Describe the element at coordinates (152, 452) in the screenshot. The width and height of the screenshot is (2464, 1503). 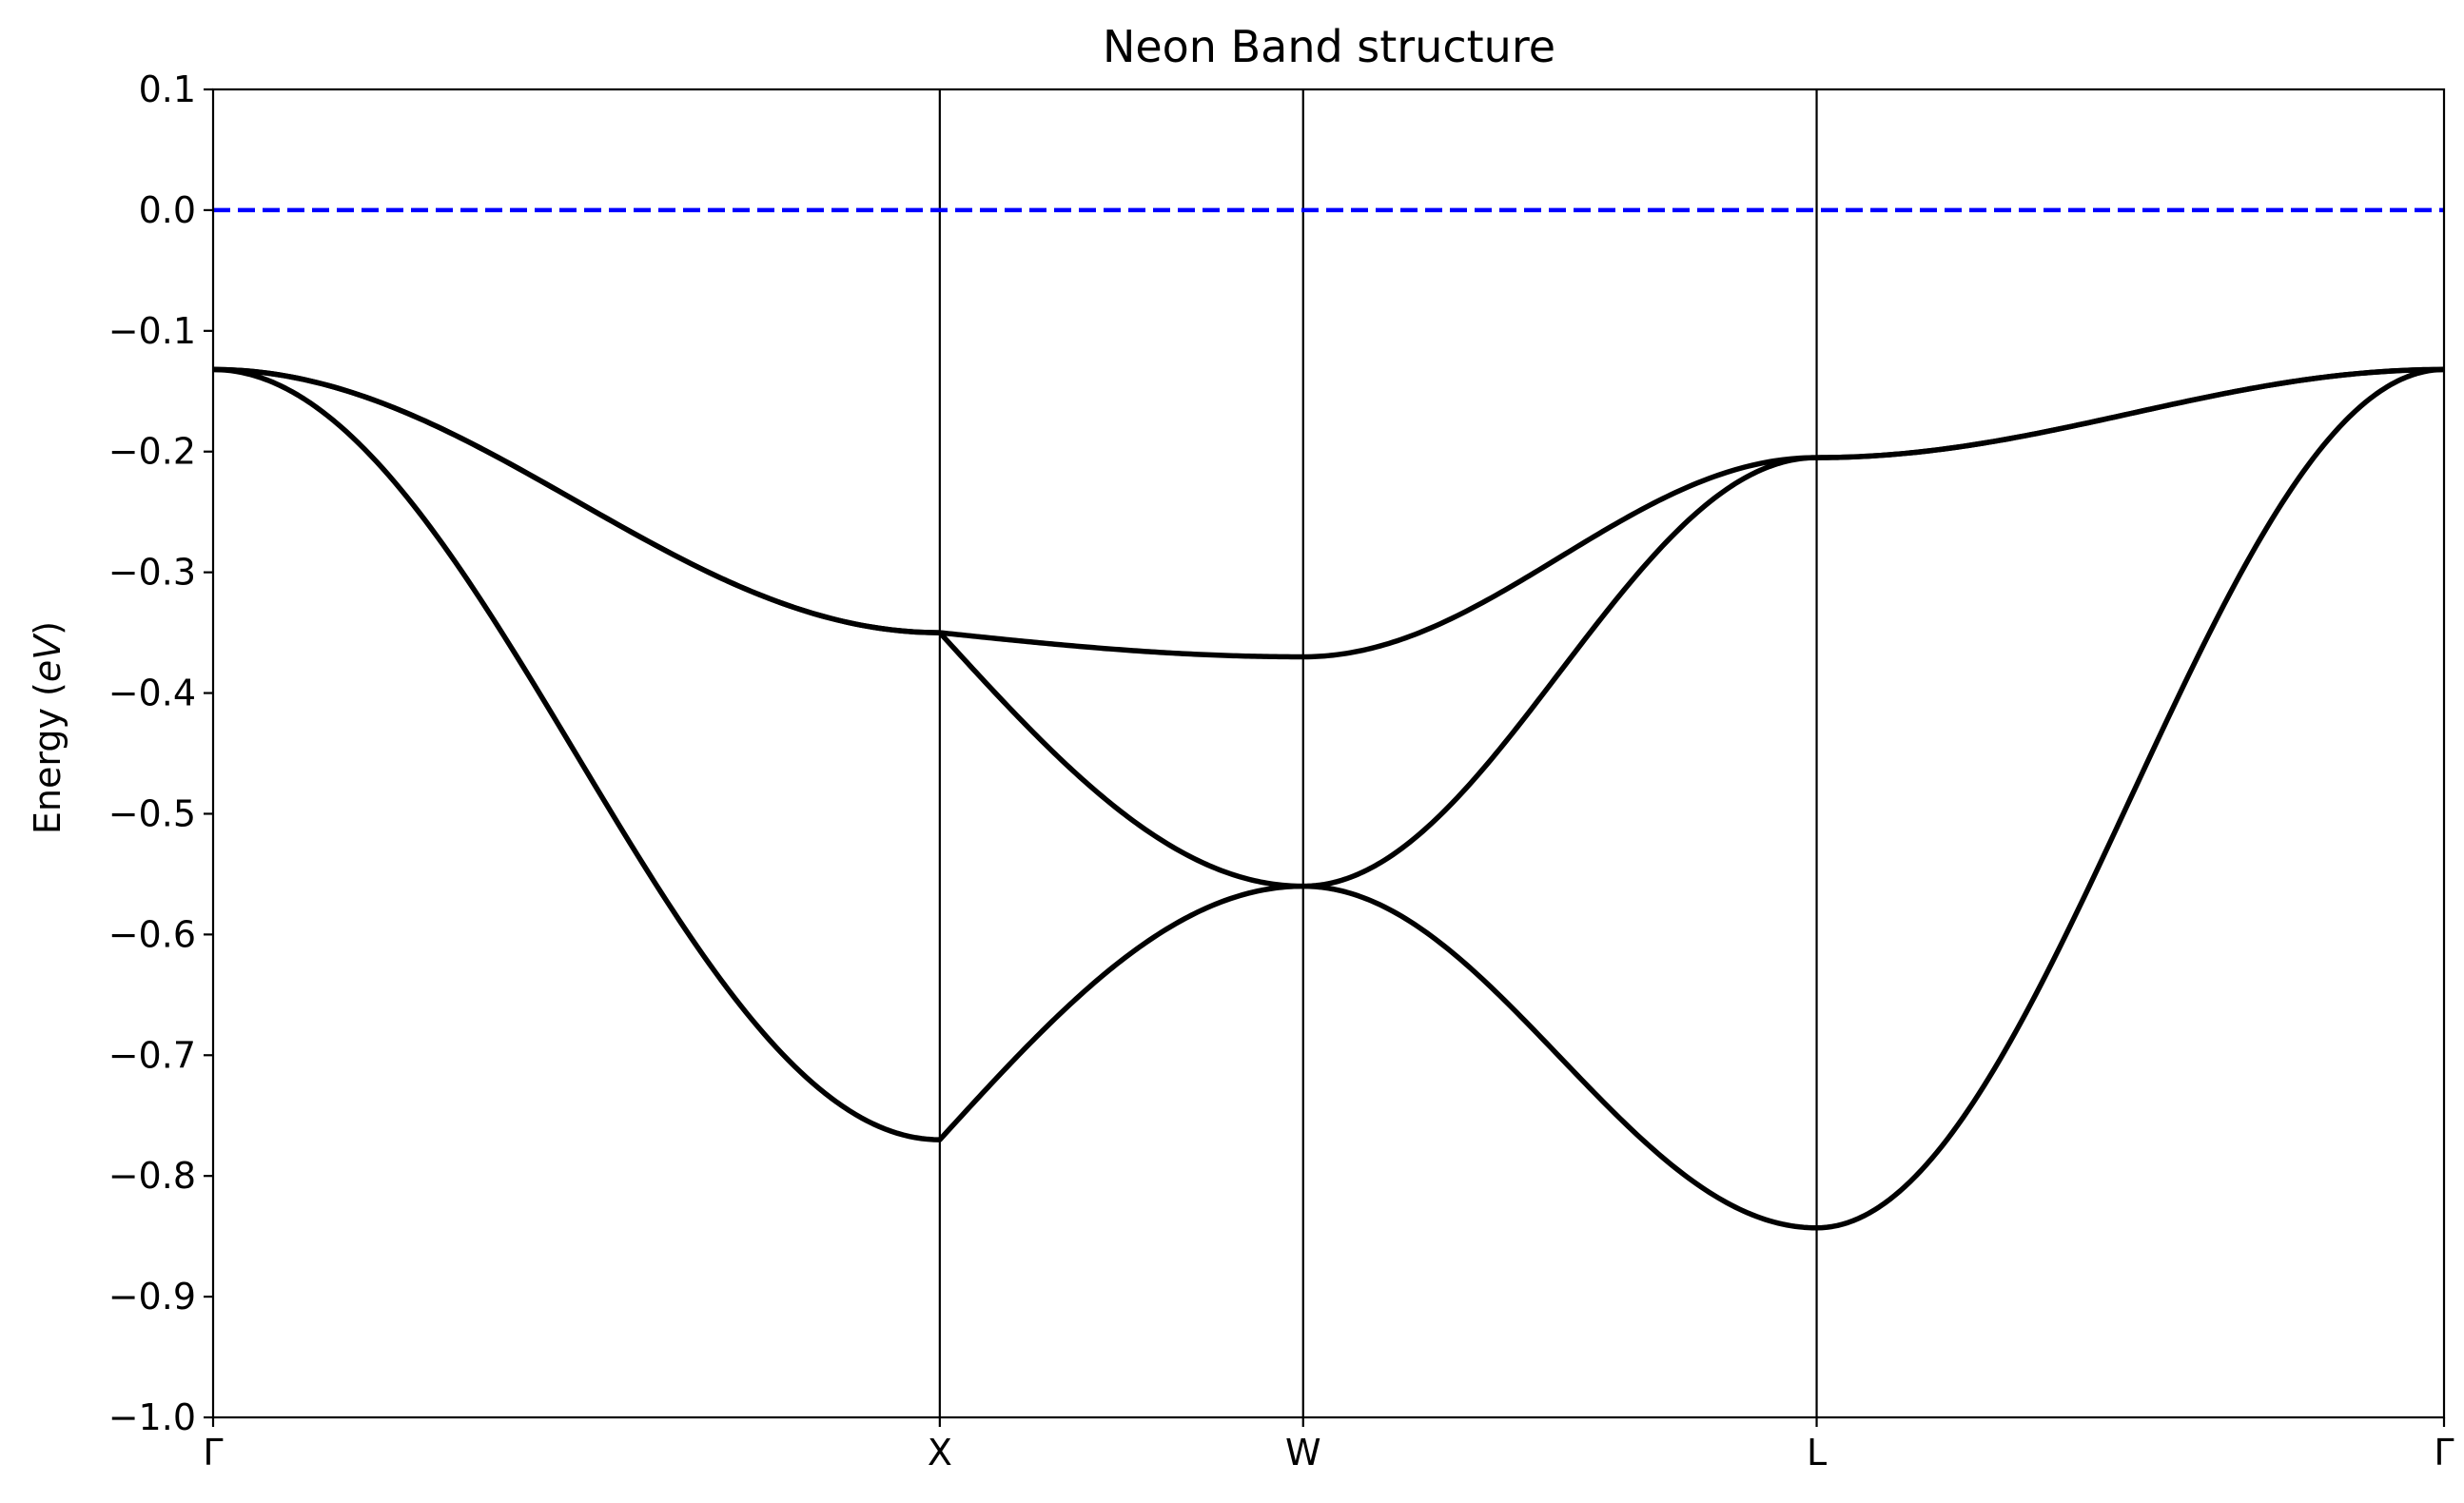
I see `y-tick-label: −0.2` at that location.